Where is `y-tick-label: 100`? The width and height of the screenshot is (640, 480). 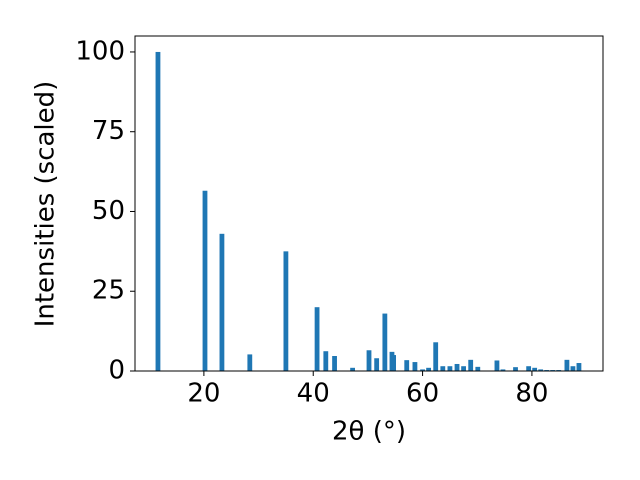
y-tick-label: 100 is located at coordinates (100, 51).